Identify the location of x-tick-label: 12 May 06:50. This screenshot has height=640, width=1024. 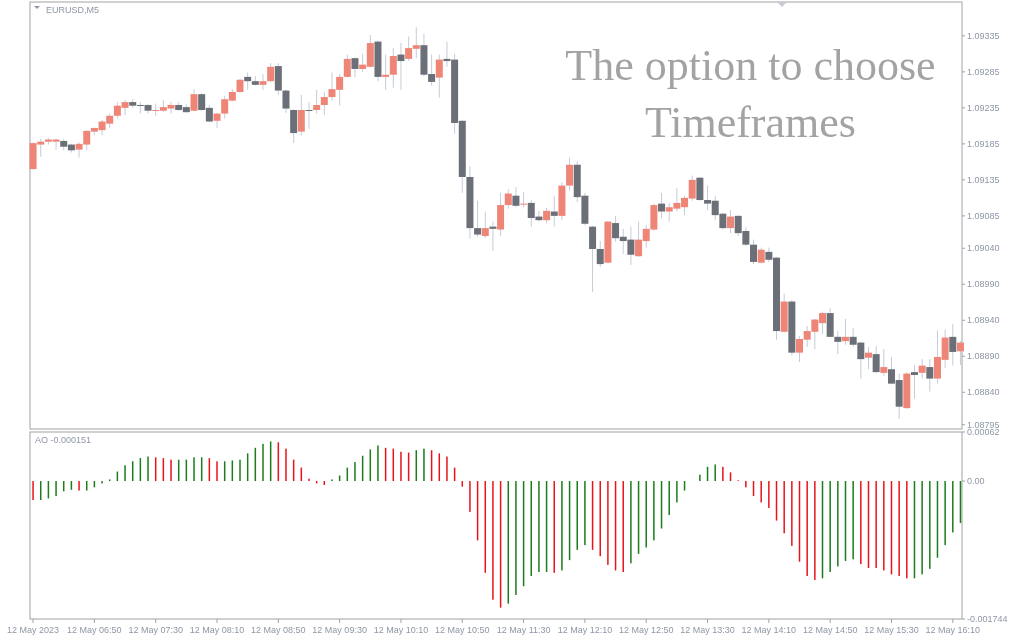
(94, 630).